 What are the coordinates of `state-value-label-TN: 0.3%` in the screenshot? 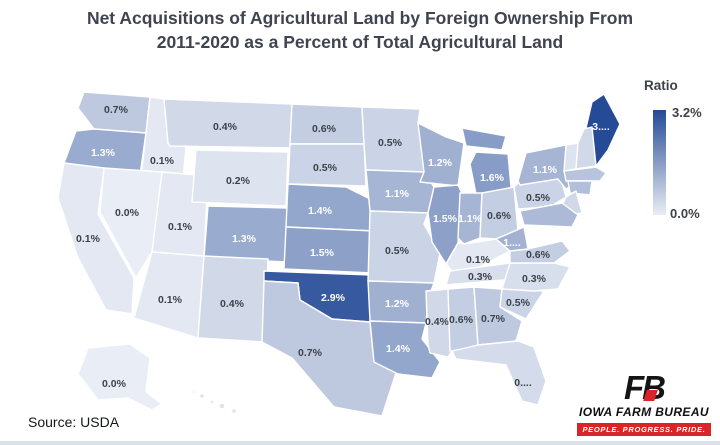 It's located at (480, 277).